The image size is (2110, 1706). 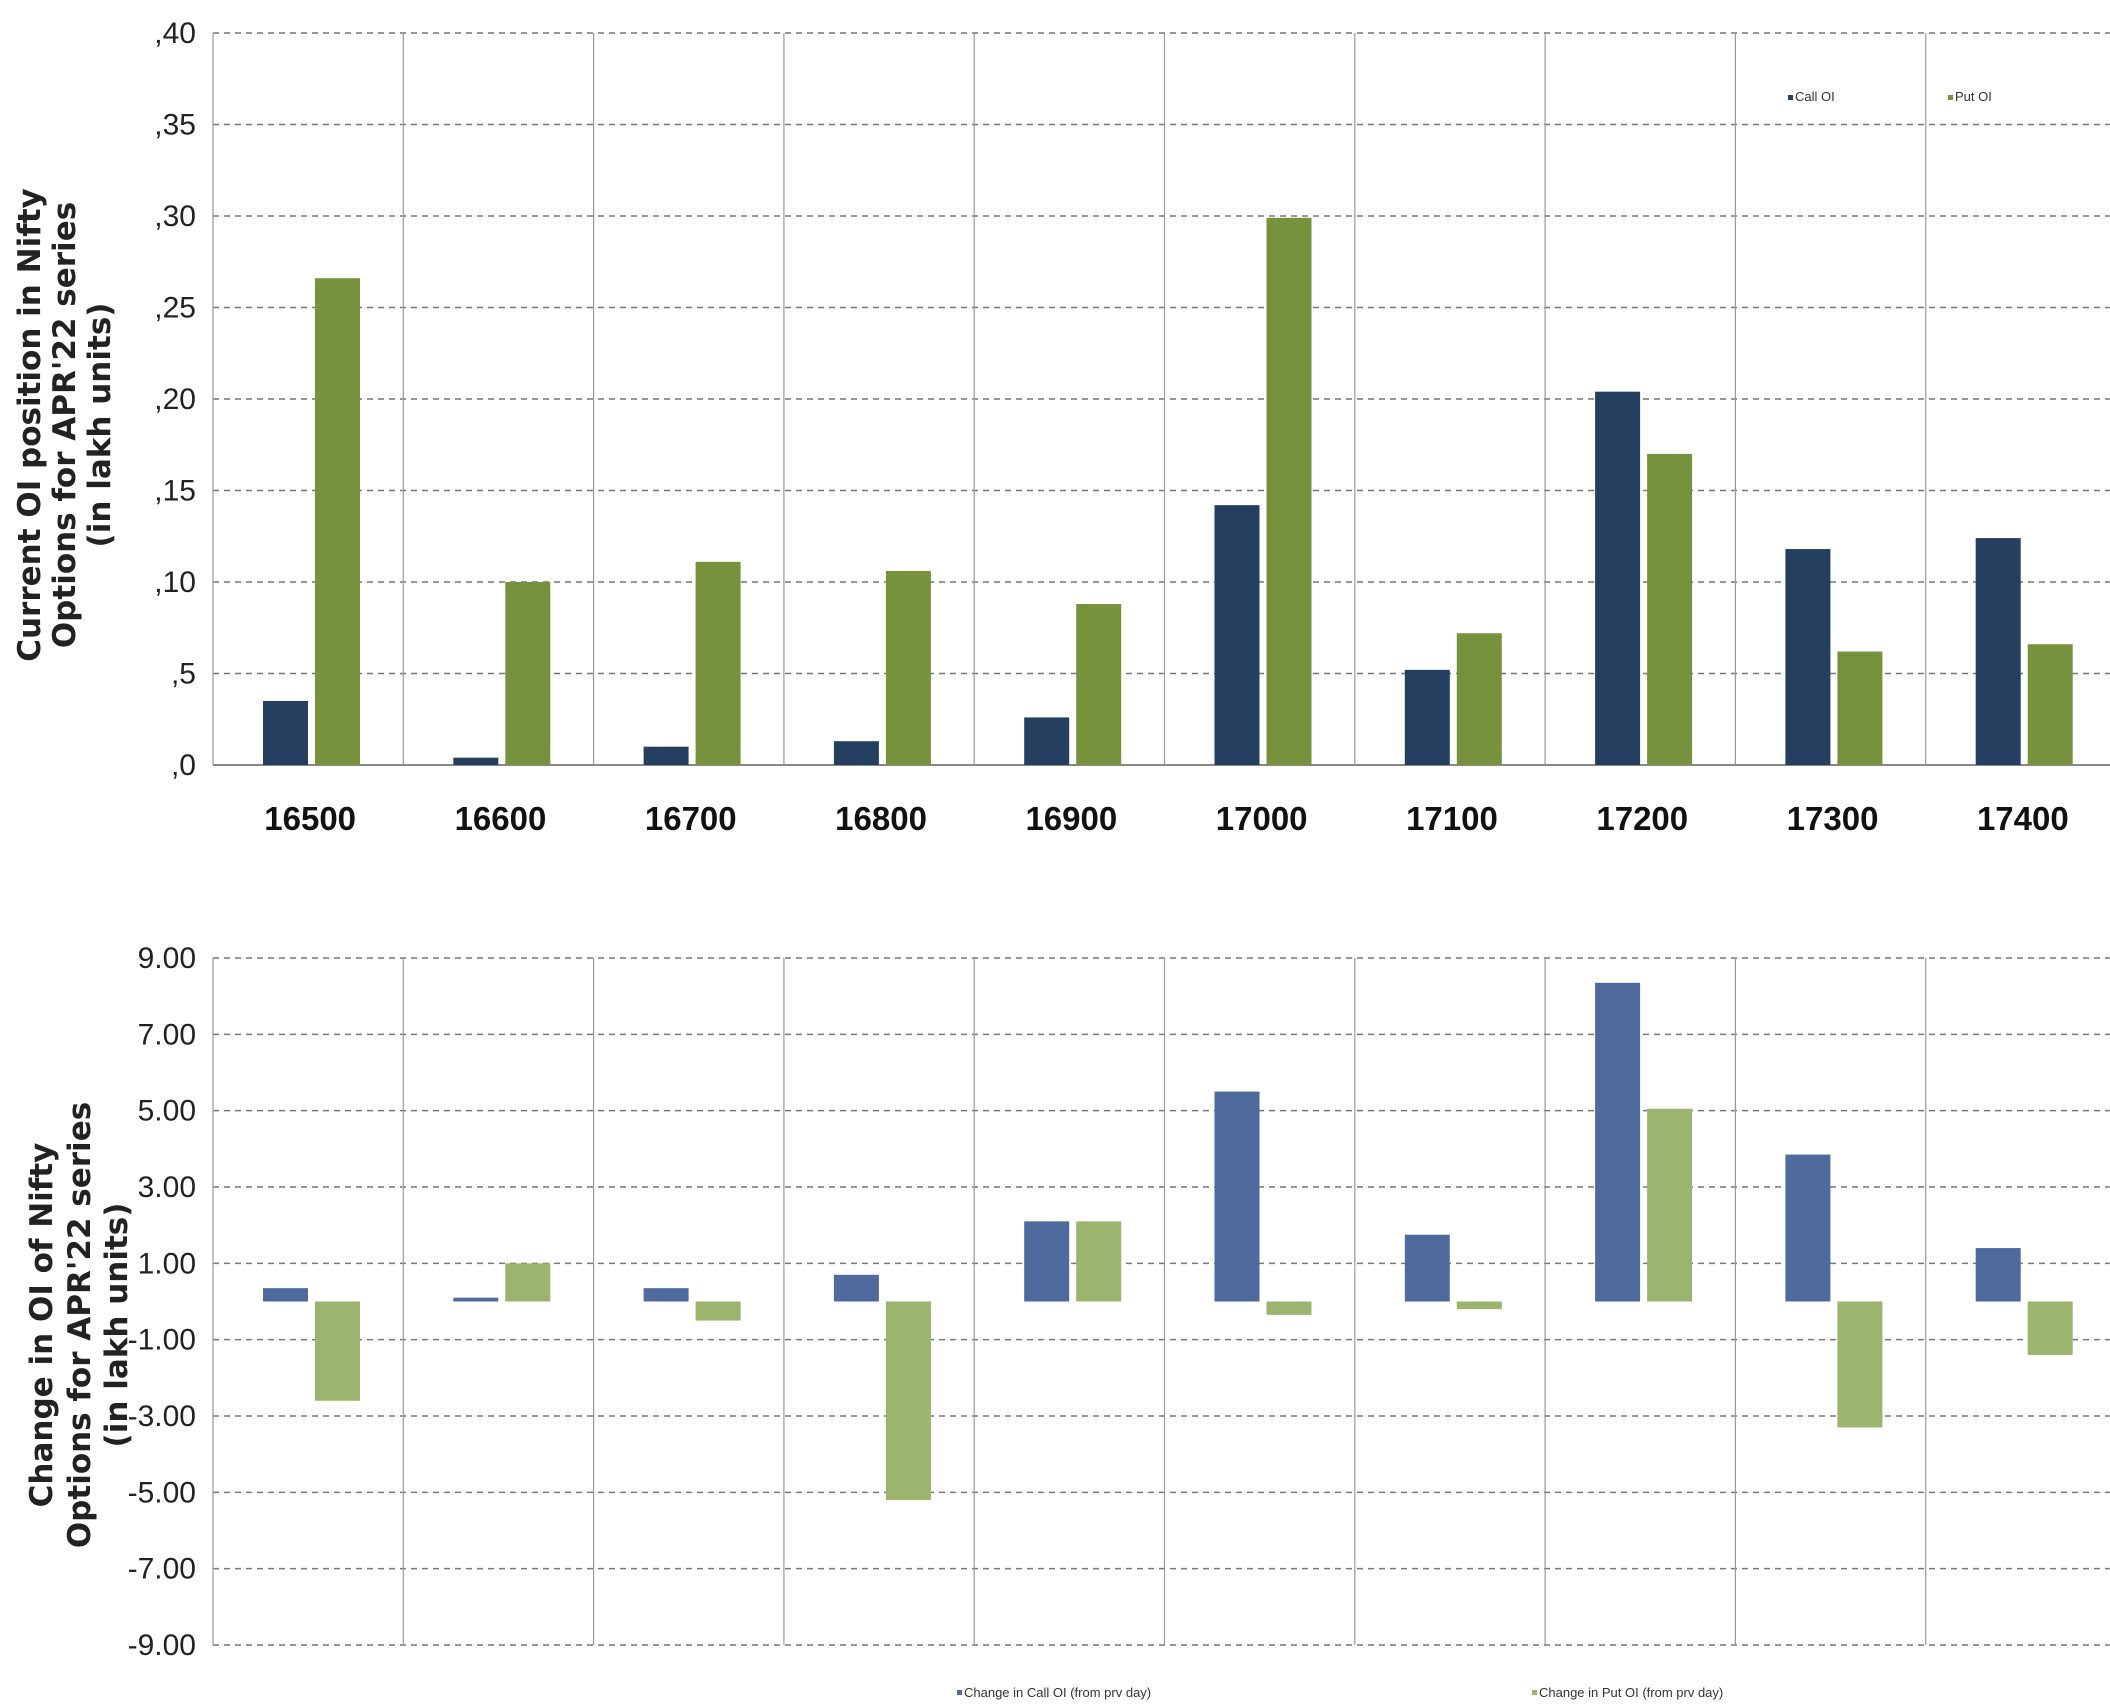 What do you see at coordinates (310, 818) in the screenshot?
I see `x-category-label: 16500` at bounding box center [310, 818].